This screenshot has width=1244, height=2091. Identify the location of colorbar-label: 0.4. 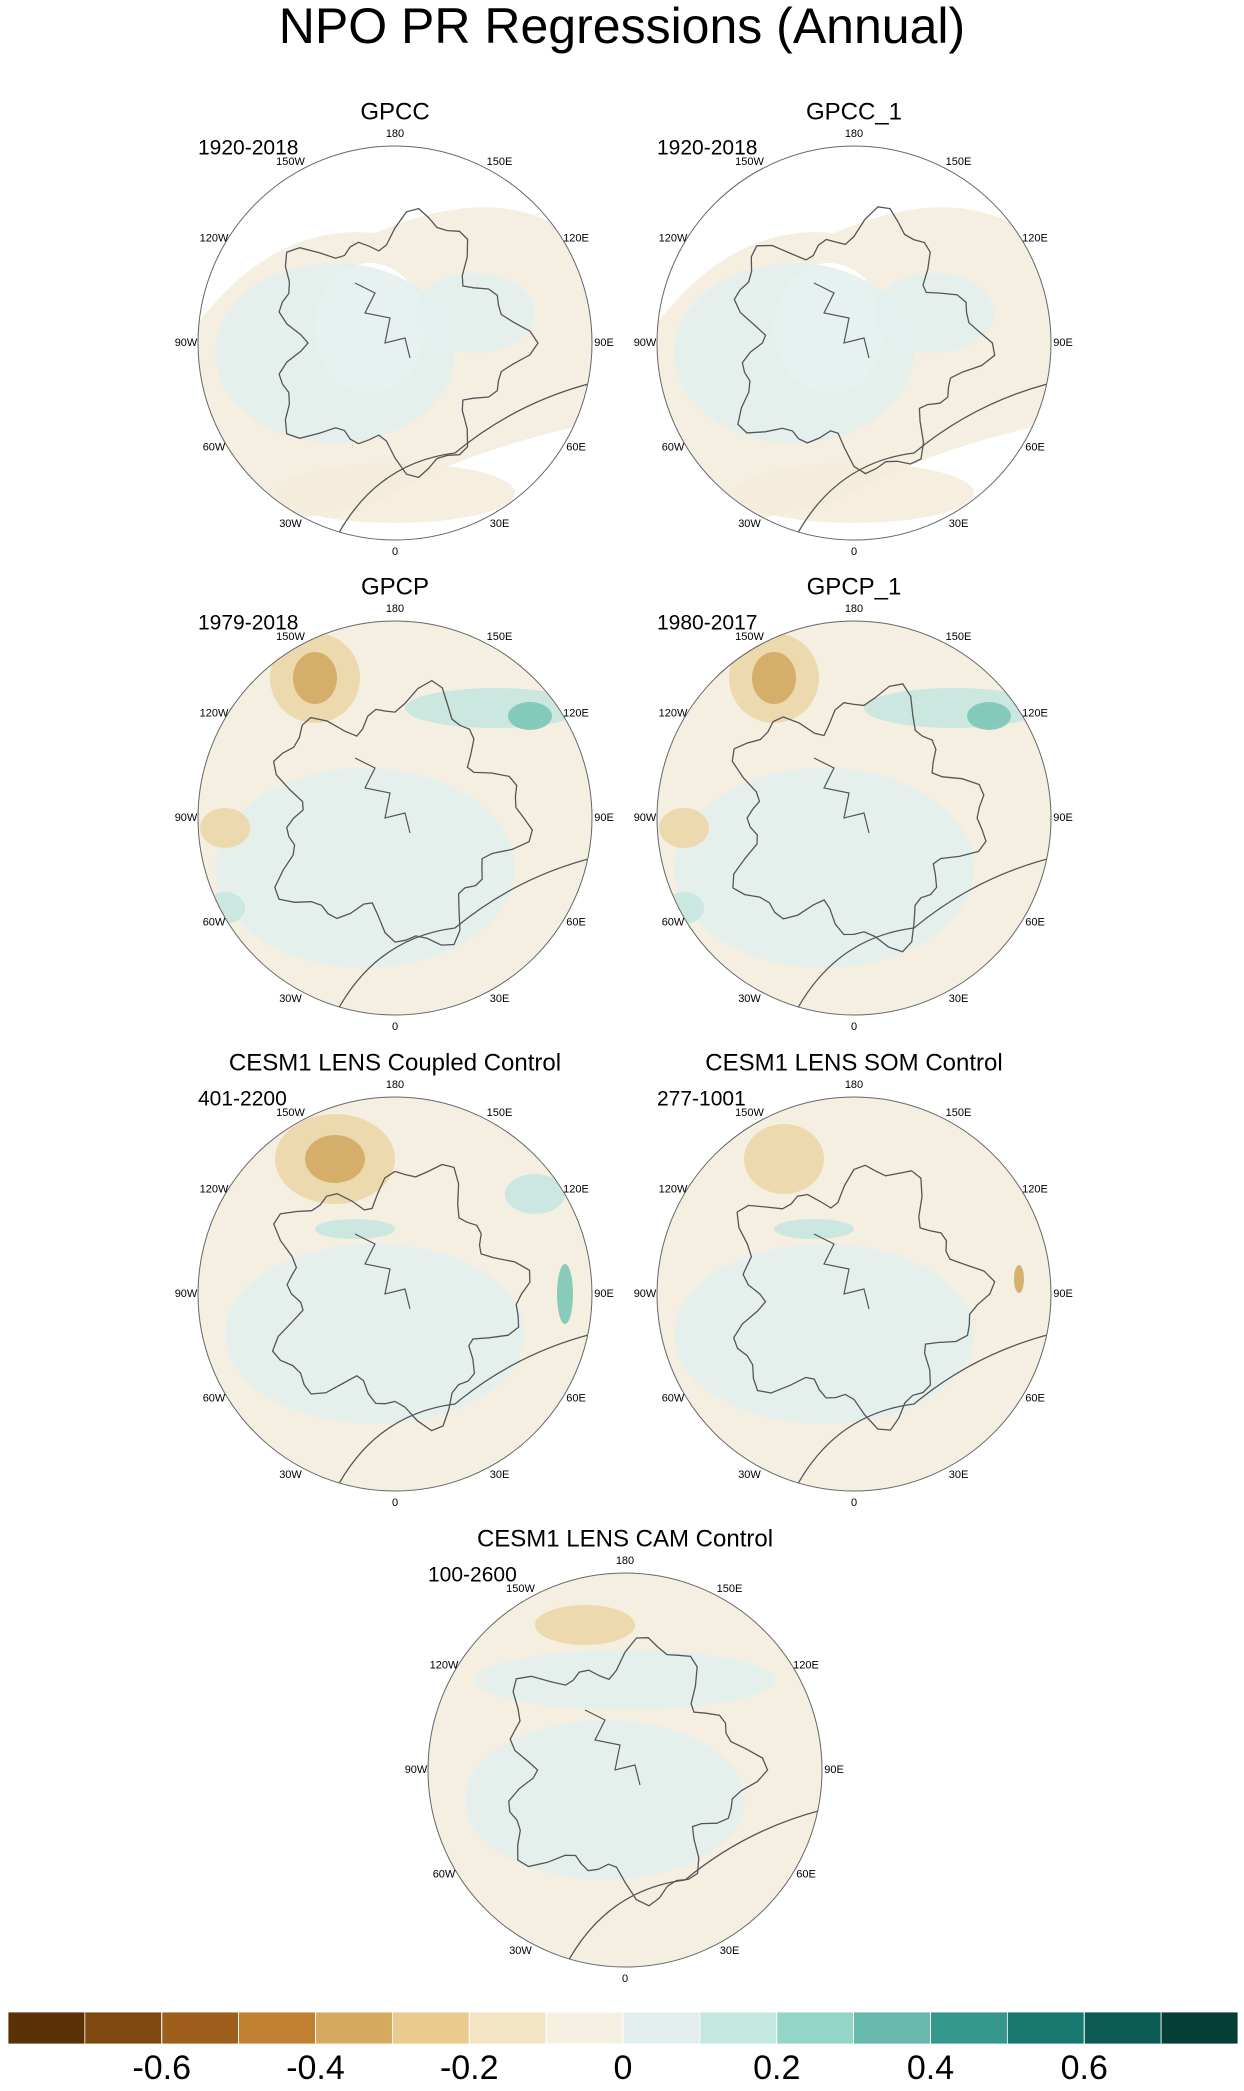
(930, 2067).